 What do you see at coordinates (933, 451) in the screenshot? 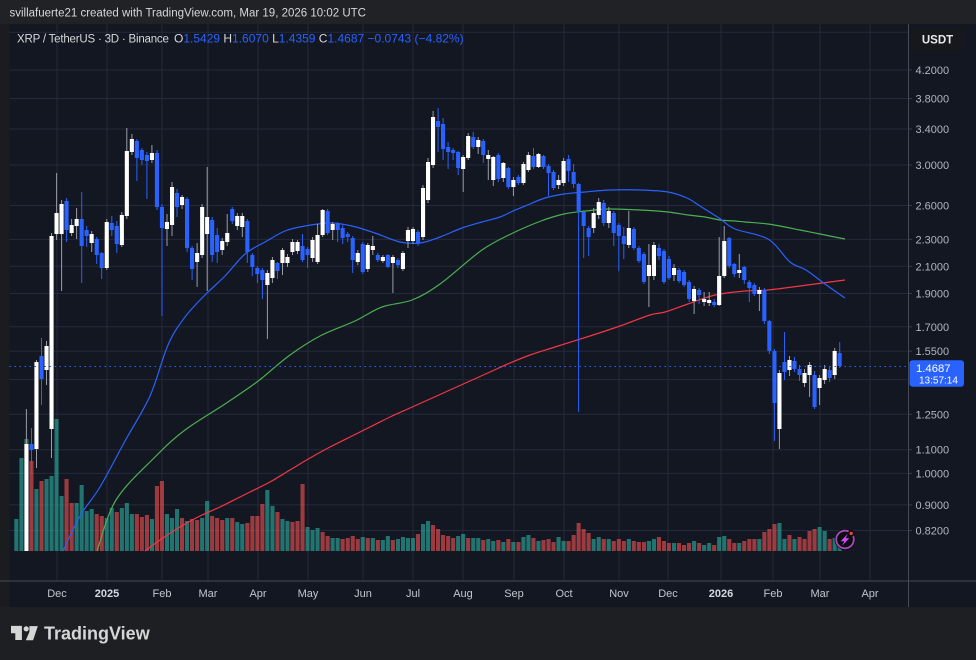
I see `svg-text: 1.1000` at bounding box center [933, 451].